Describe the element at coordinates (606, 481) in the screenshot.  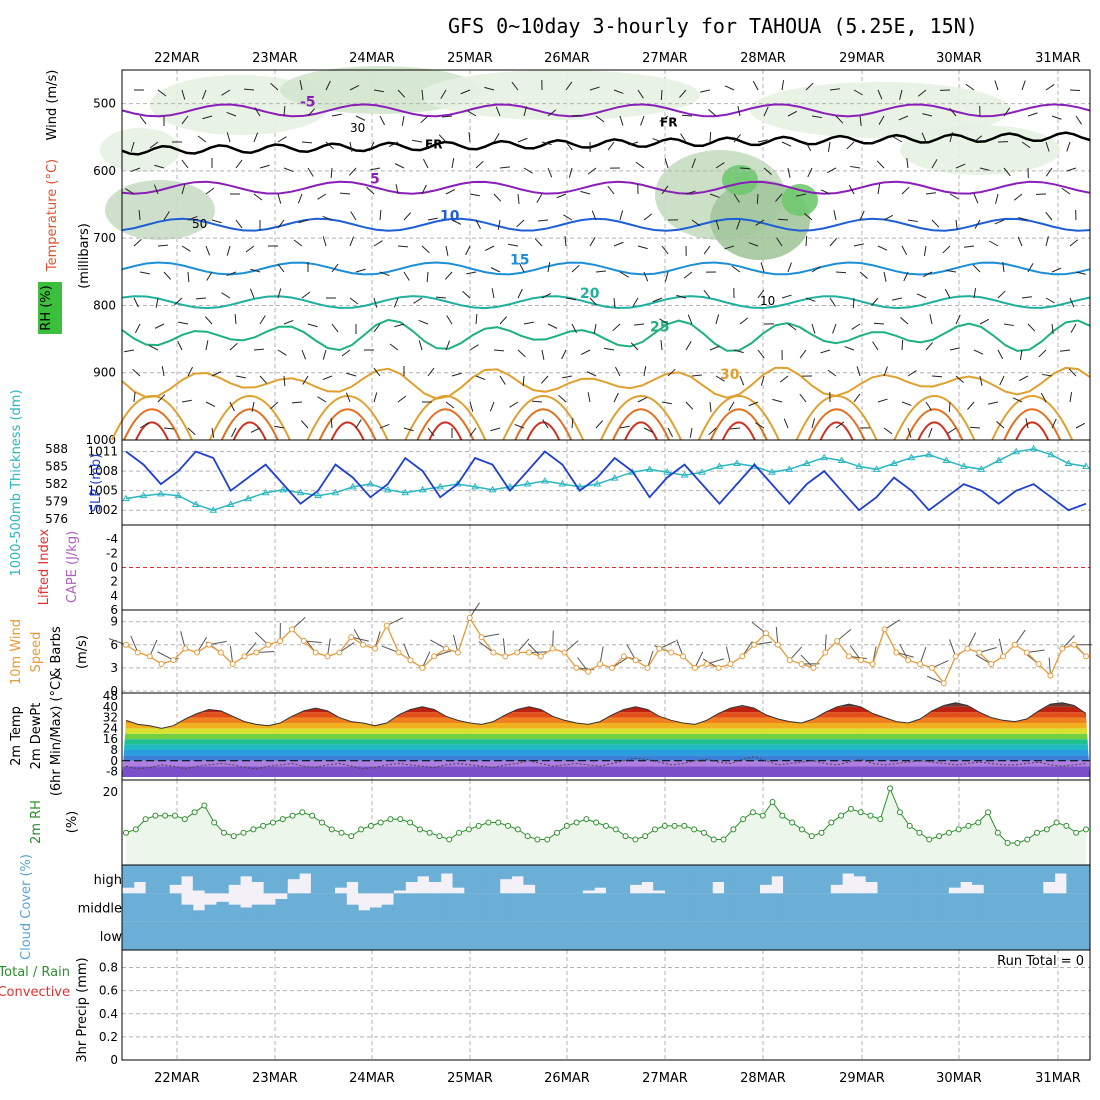
I see `slp-line` at that location.